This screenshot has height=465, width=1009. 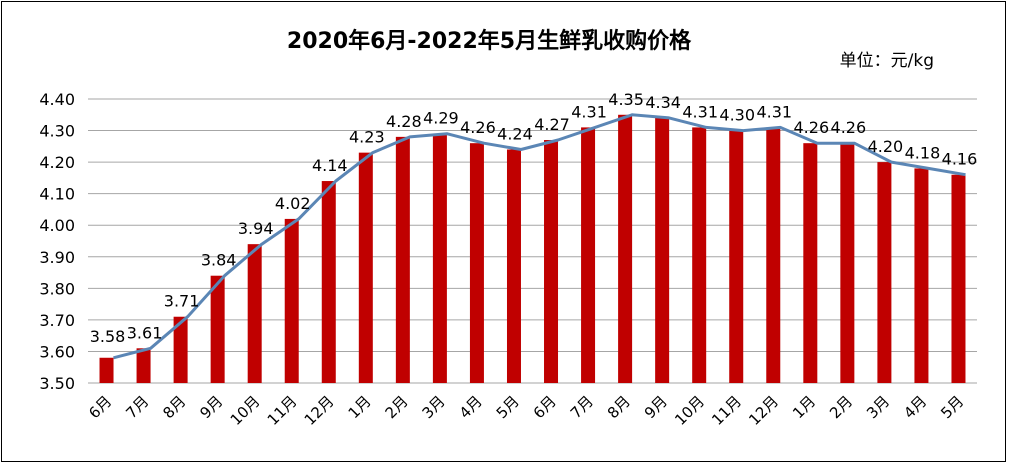 What do you see at coordinates (57, 162) in the screenshot?
I see `y-tick-label: 4.20` at bounding box center [57, 162].